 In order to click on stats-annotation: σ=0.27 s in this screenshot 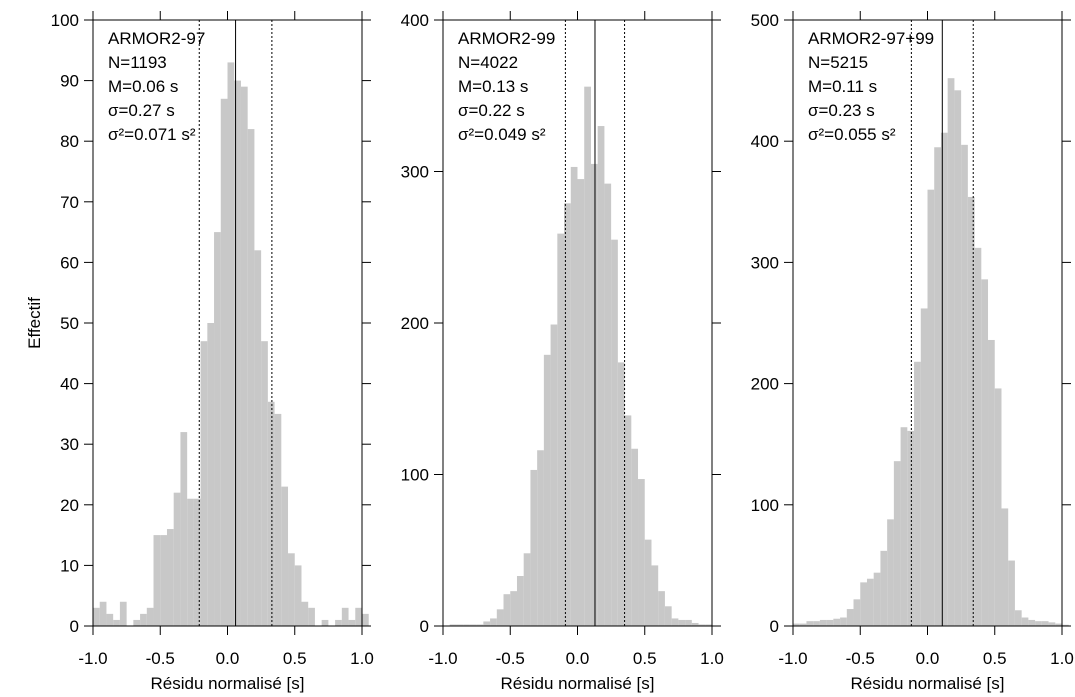, I will do `click(141, 110)`.